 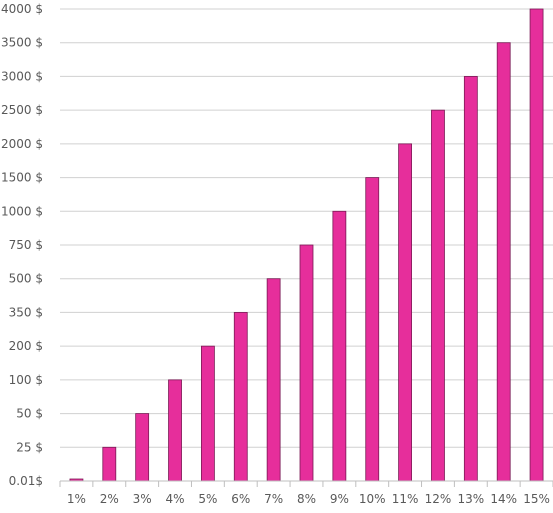 I want to click on bar-6%, so click(x=240, y=397).